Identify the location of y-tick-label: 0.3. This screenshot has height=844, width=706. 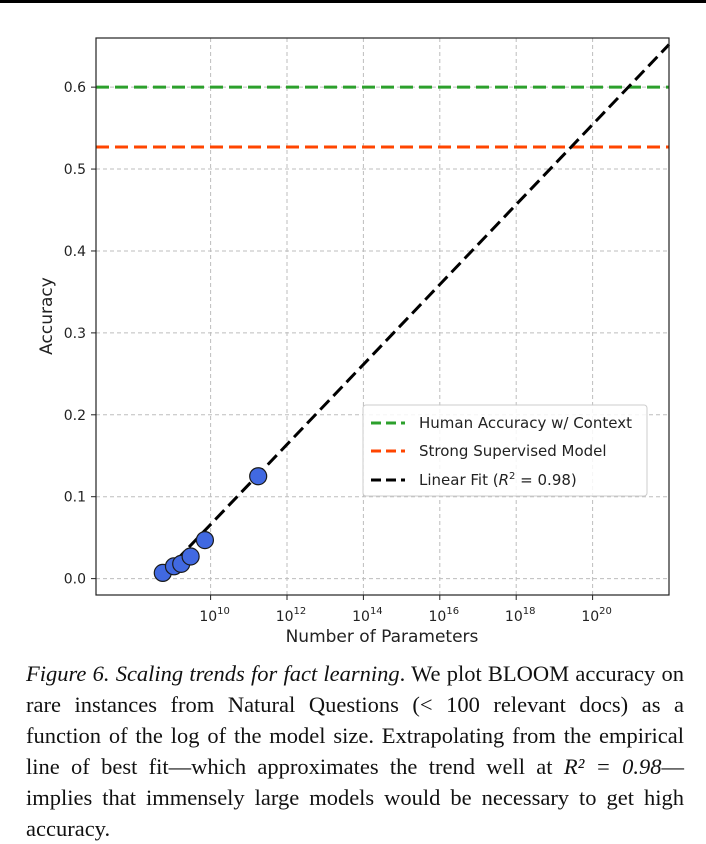
(75, 334).